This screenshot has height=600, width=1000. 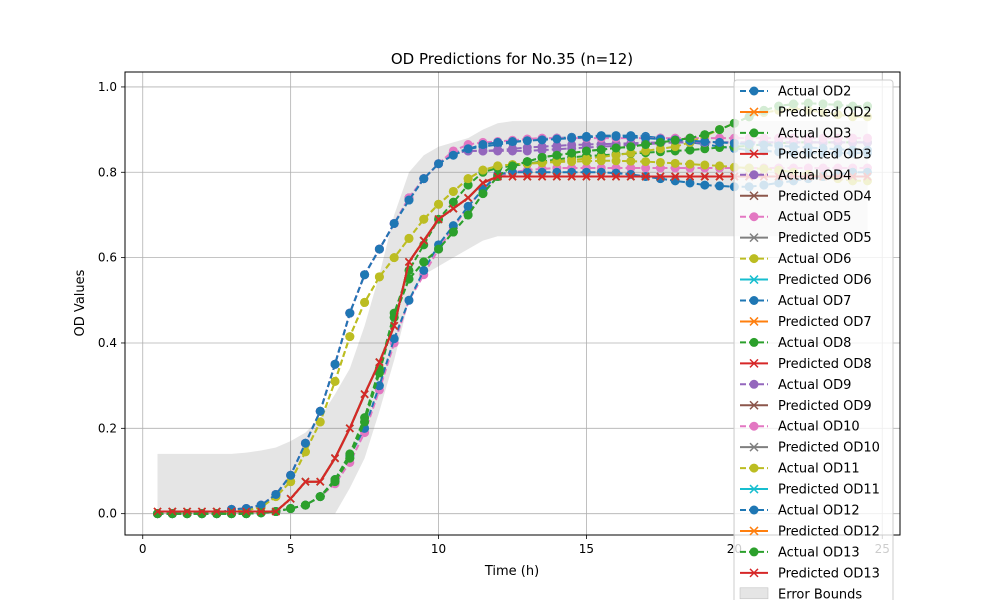 What do you see at coordinates (795, 385) in the screenshot?
I see `legend-item: Actual OD9` at bounding box center [795, 385].